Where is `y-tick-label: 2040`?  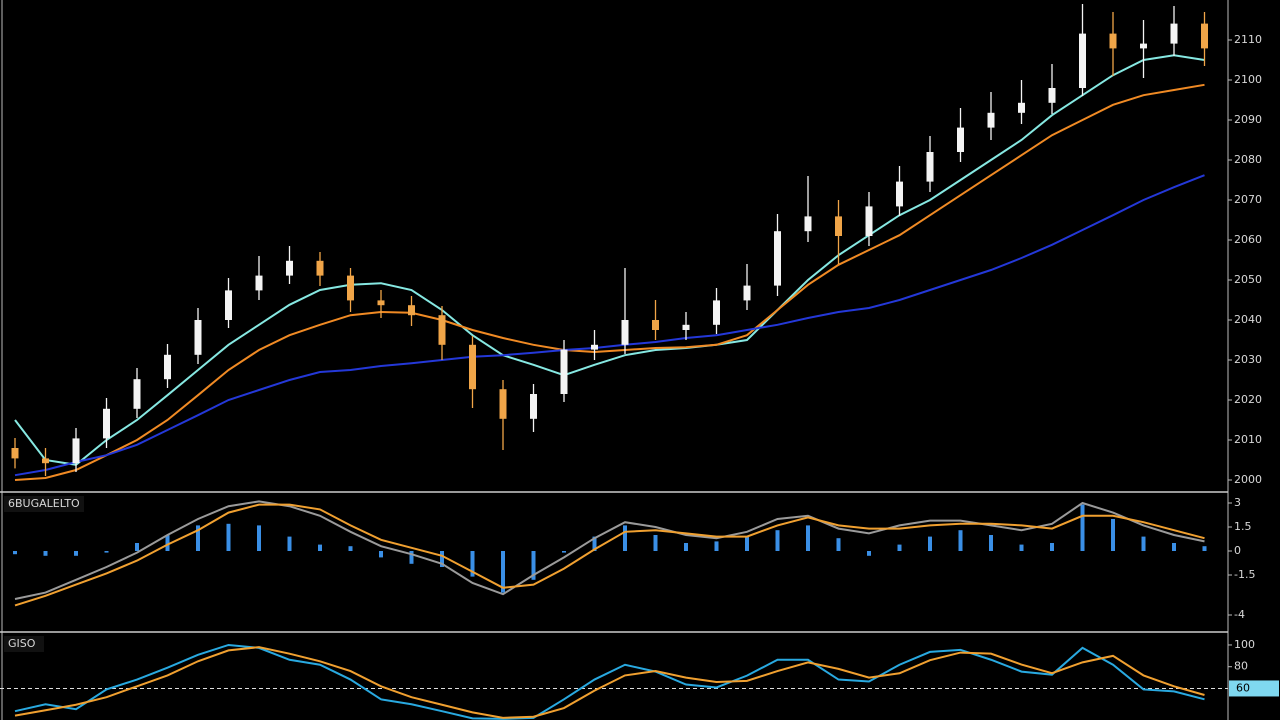
y-tick-label: 2040 is located at coordinates (1248, 319).